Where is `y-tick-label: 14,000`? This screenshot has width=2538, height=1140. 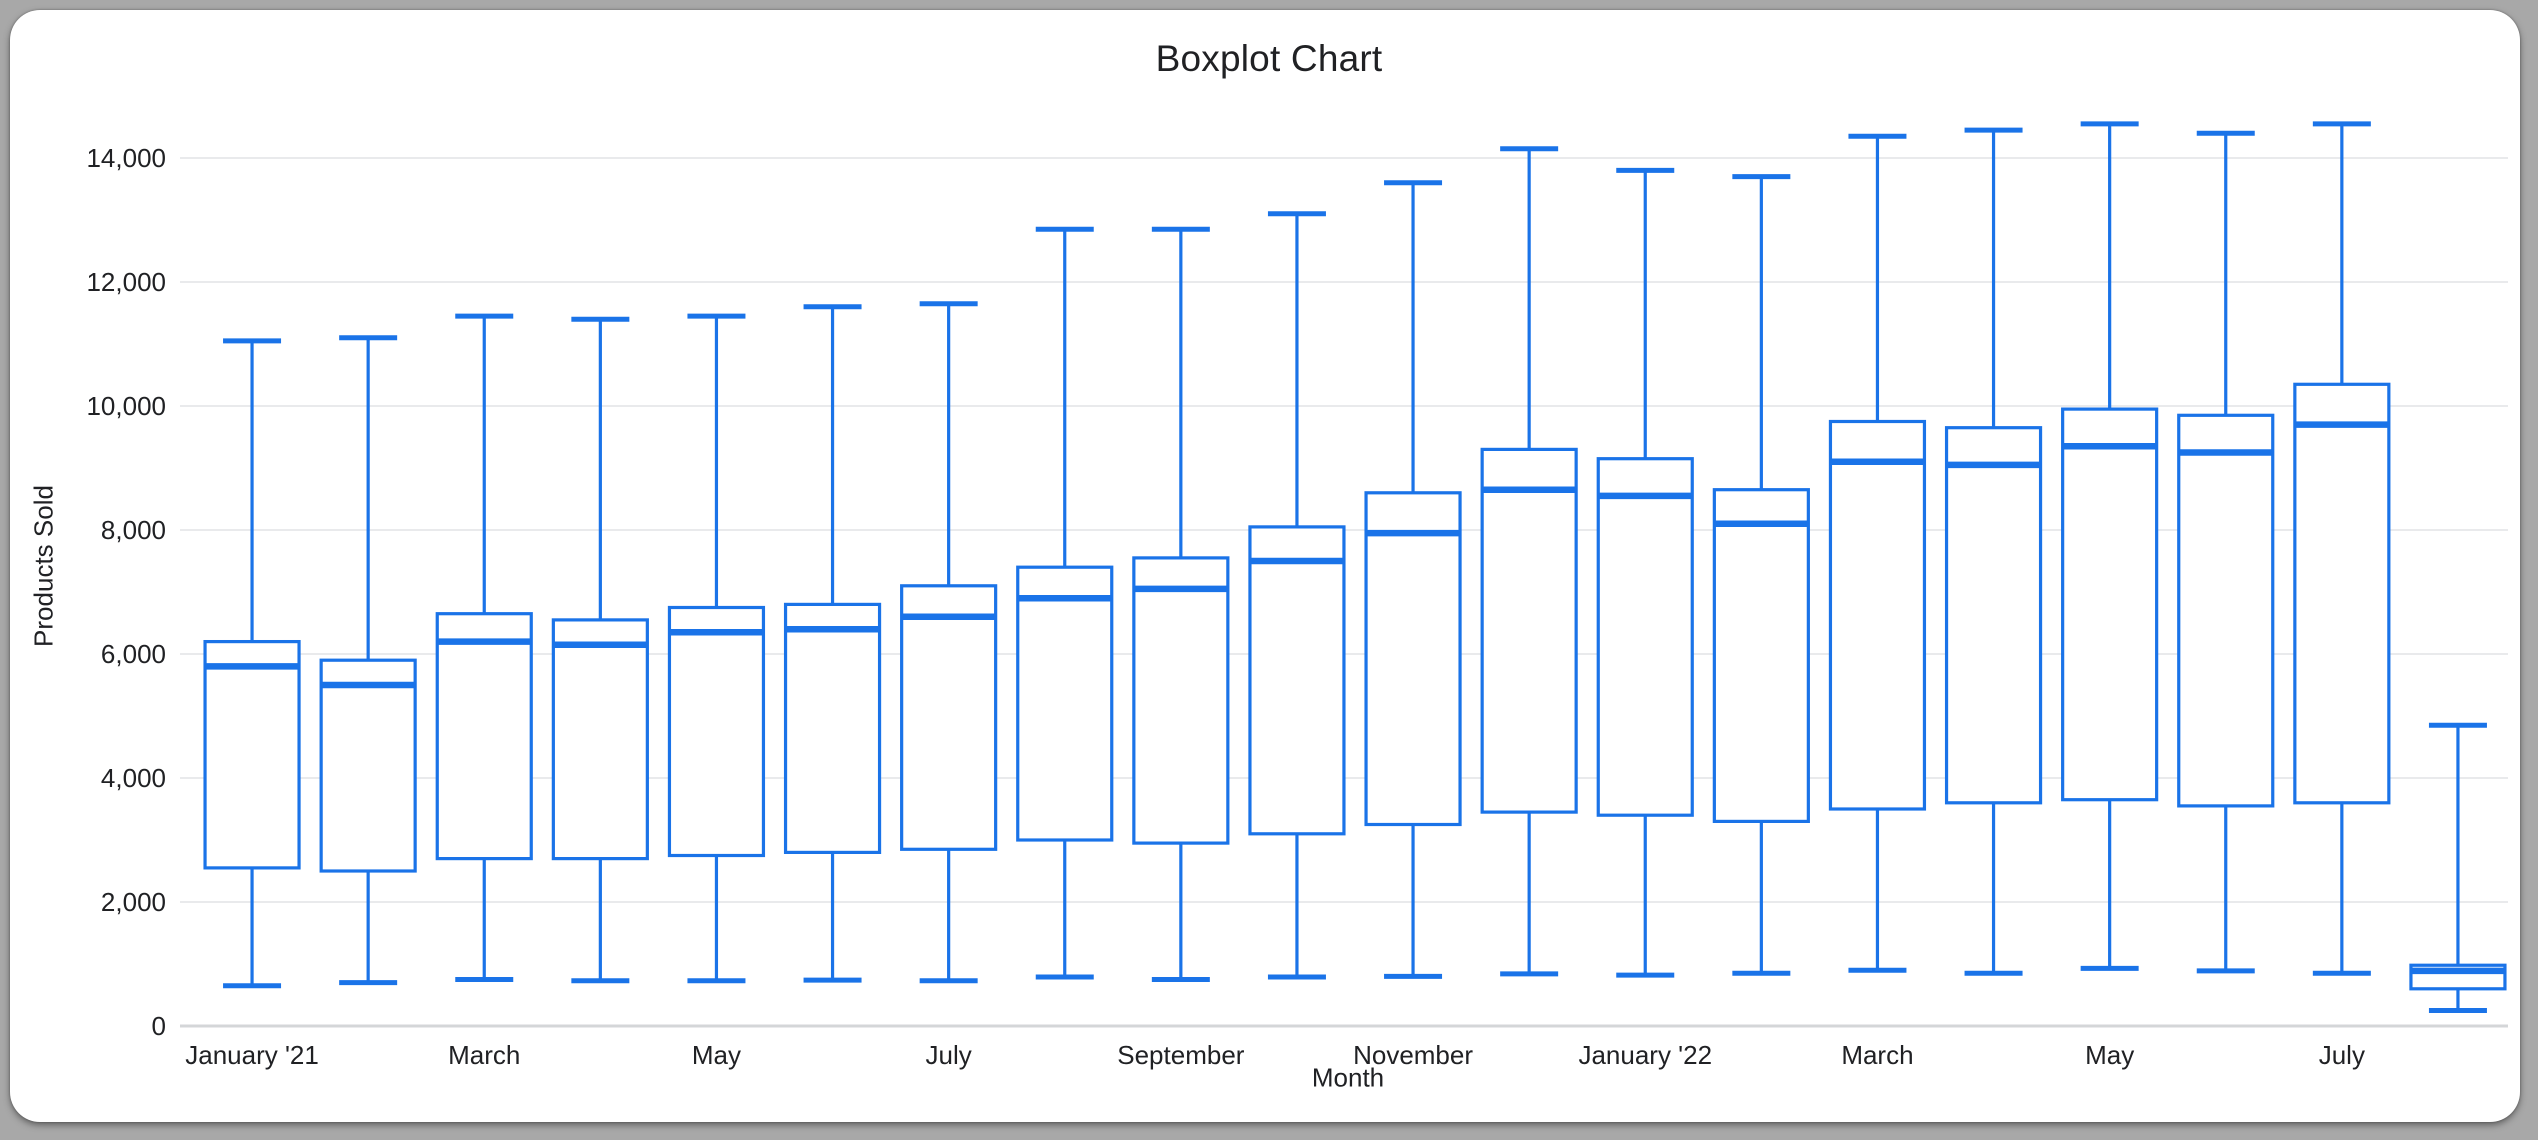
y-tick-label: 14,000 is located at coordinates (126, 158).